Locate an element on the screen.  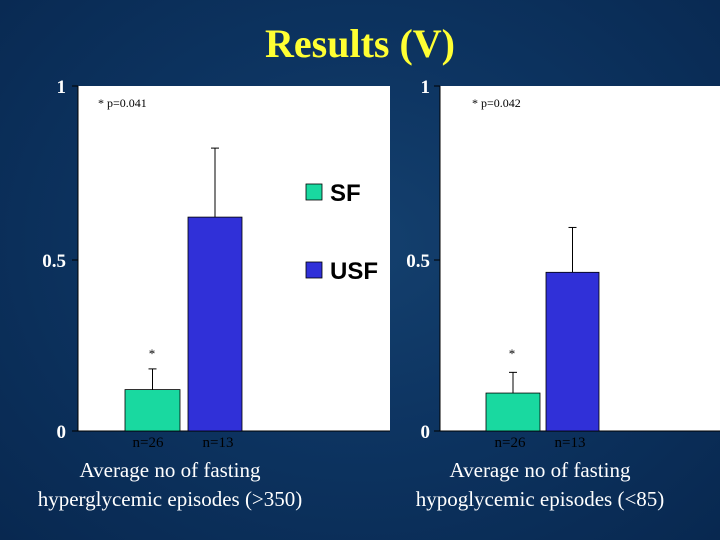
x-axis-caption-line-2: hypoglycemic episodes (<85) is located at coordinates (540, 499).